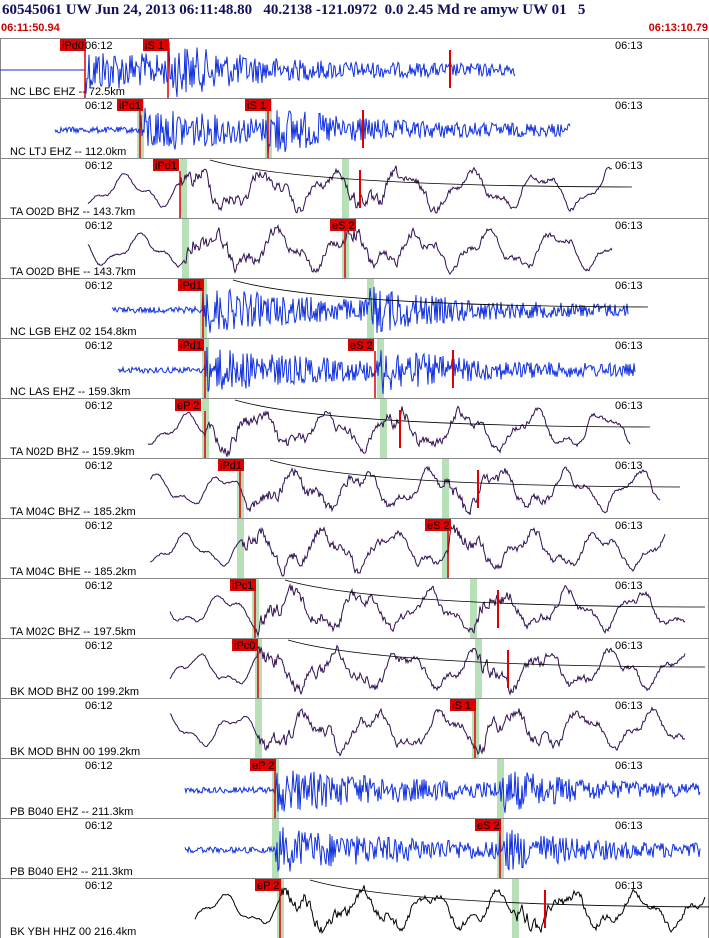 This screenshot has height=938, width=709. What do you see at coordinates (72, 212) in the screenshot?
I see `station-label: TA O02D BHZ -- 143.7km` at bounding box center [72, 212].